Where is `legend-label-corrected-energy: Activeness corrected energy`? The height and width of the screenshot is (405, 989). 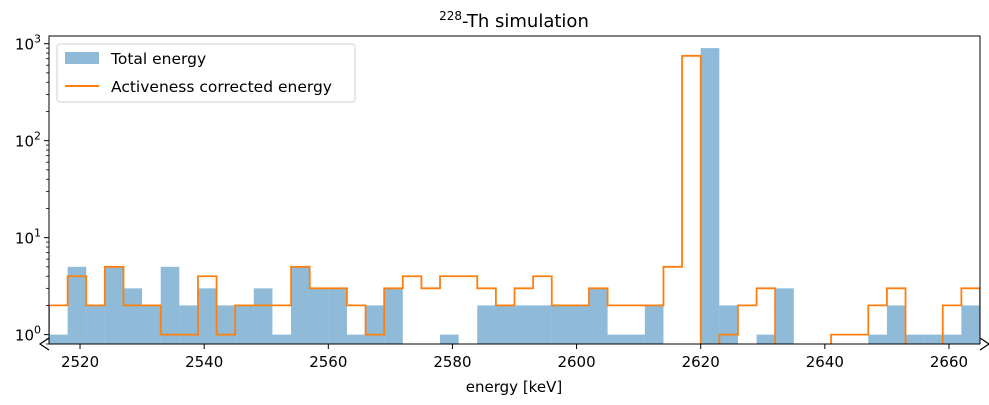
legend-label-corrected-energy: Activeness corrected energy is located at coordinates (221, 87).